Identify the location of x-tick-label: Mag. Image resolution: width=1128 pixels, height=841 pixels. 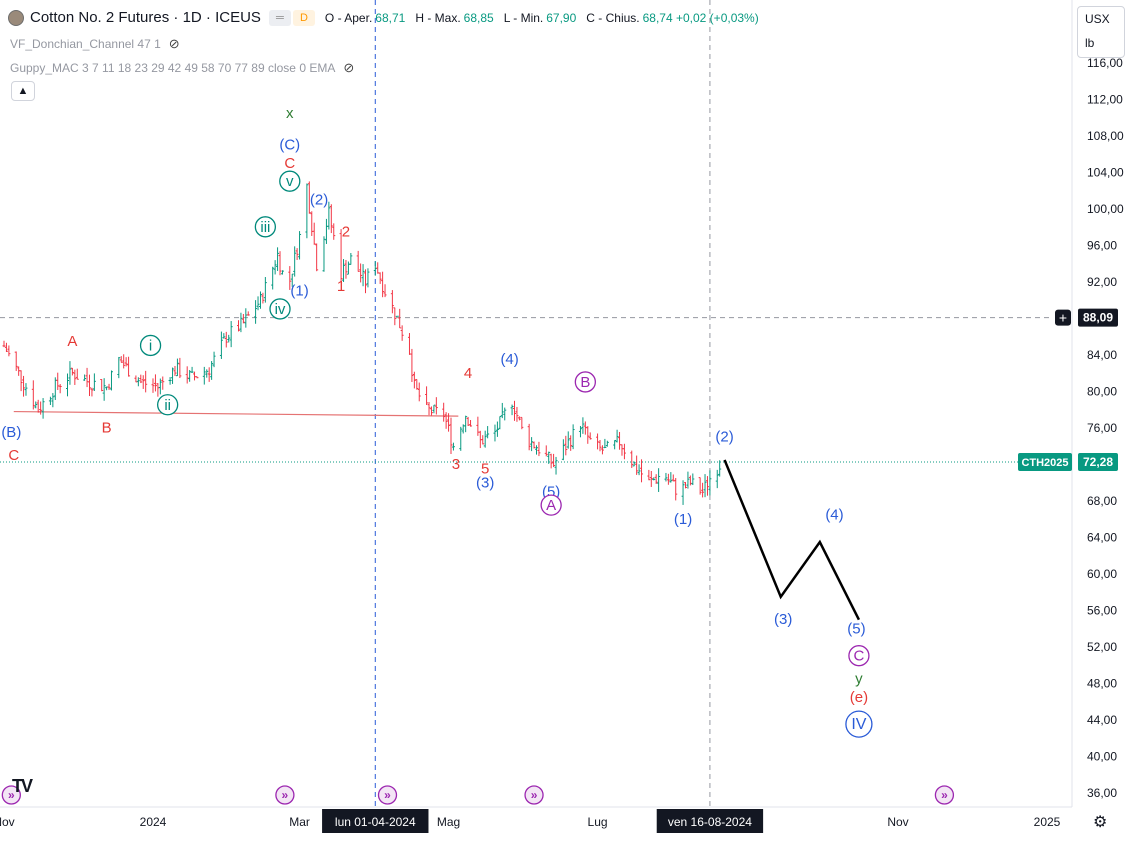
(448, 822).